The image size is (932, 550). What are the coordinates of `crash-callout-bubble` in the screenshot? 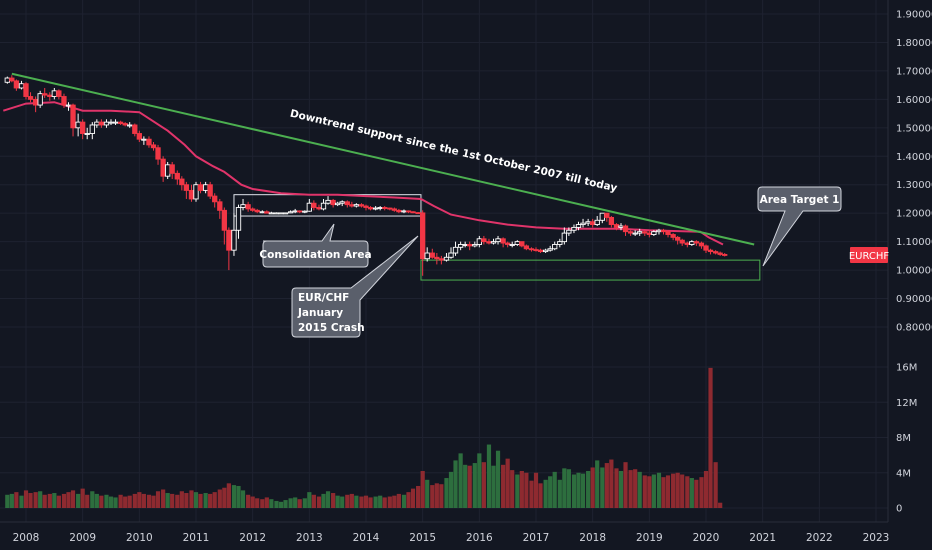 It's located at (355, 286).